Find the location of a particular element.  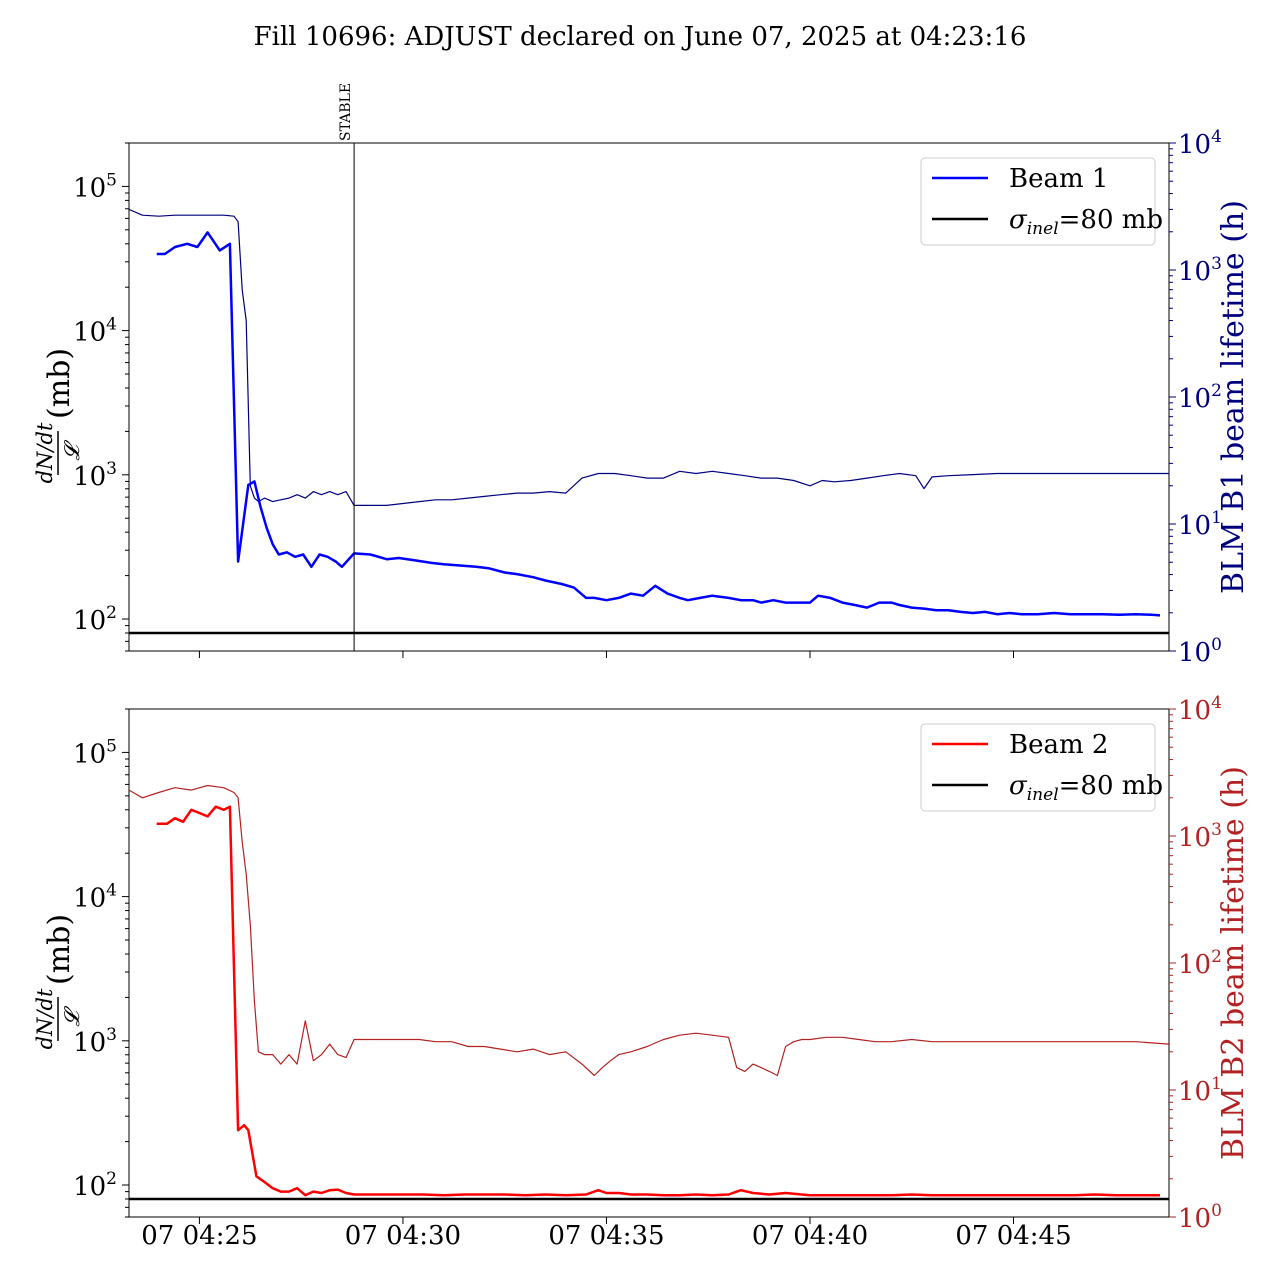

x-axis is located at coordinates (606, 654).